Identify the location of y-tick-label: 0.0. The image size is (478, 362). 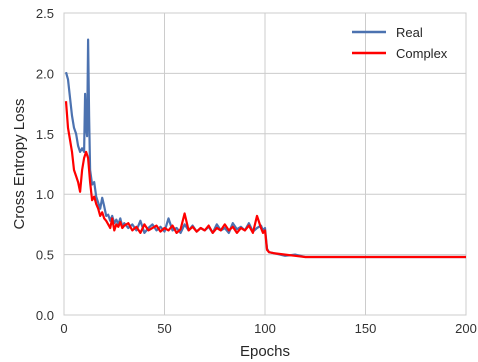
(45, 315).